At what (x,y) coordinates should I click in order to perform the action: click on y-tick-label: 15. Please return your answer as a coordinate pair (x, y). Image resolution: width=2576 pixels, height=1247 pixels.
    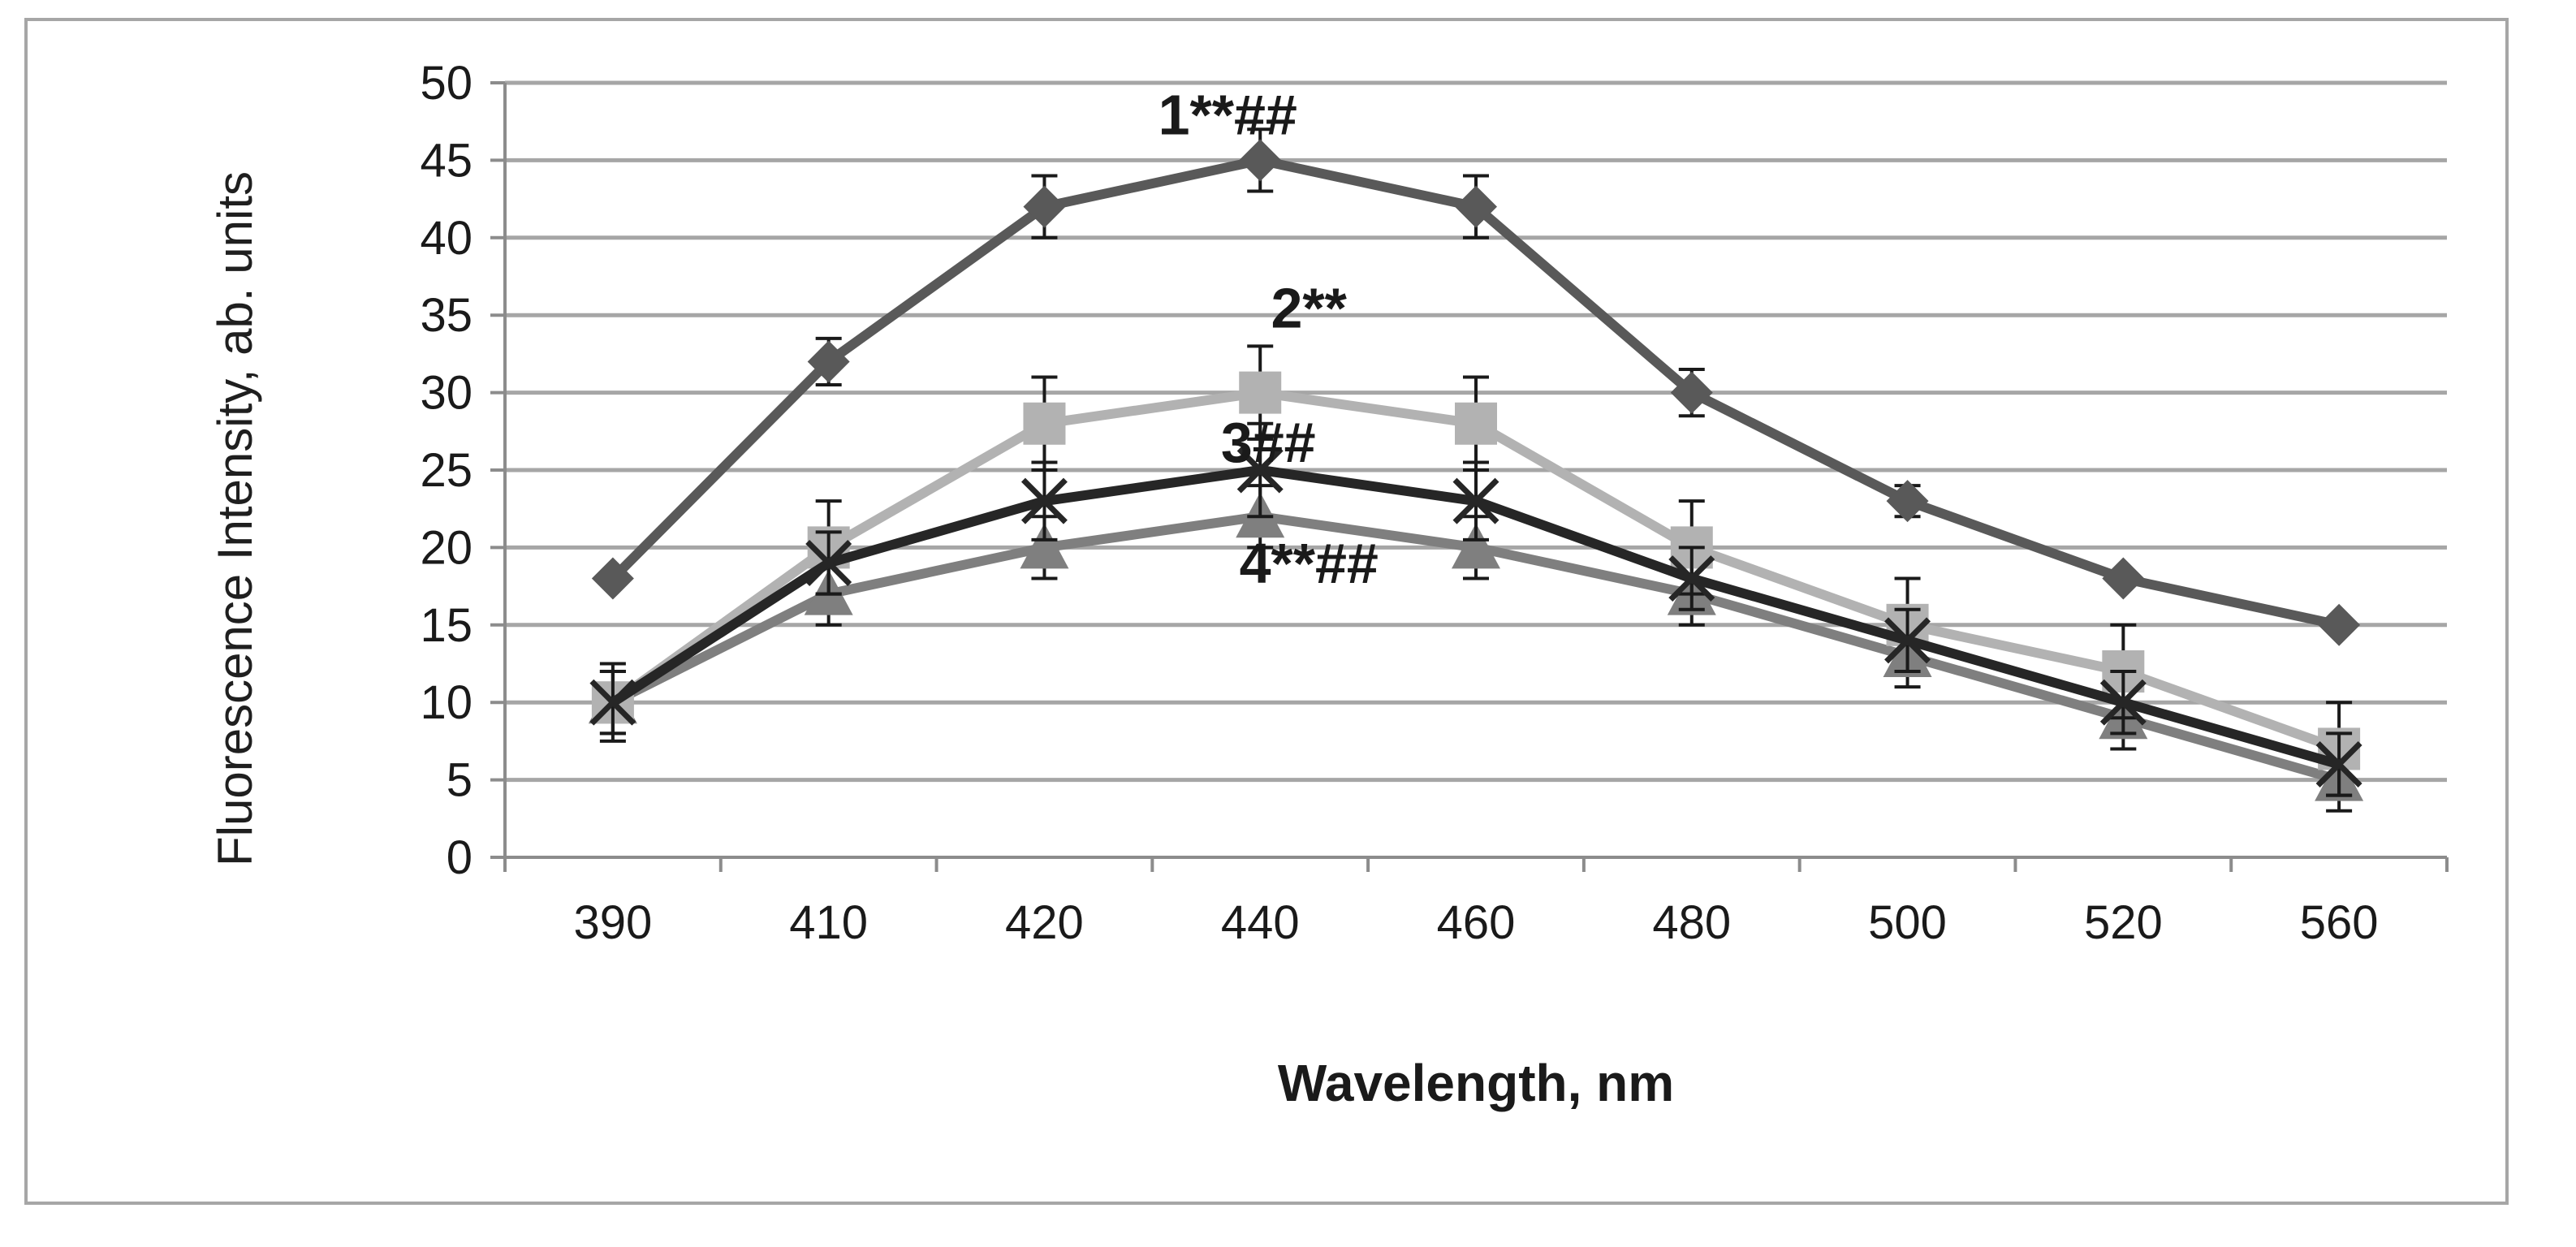
    Looking at the image, I should click on (446, 625).